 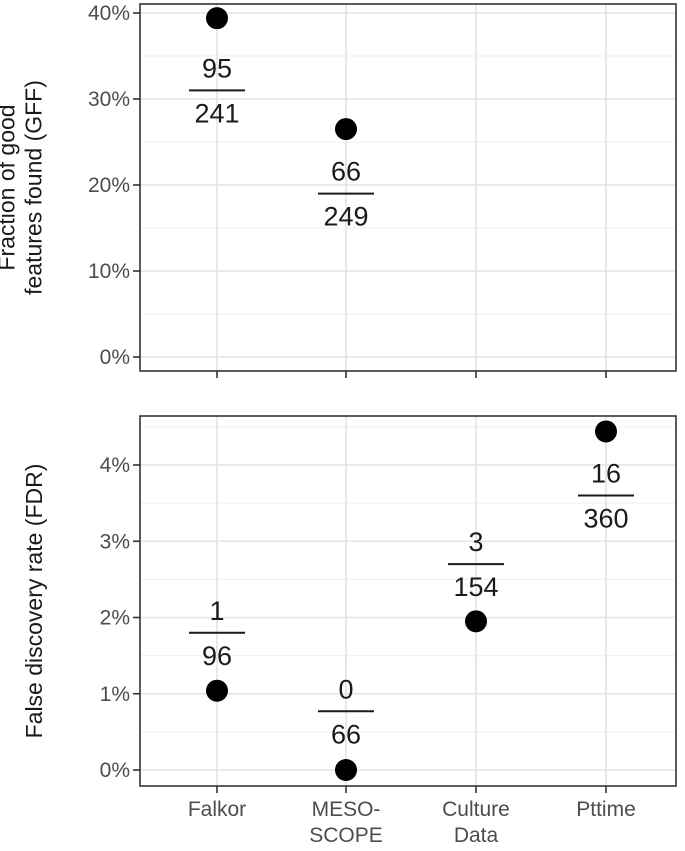 What do you see at coordinates (346, 835) in the screenshot?
I see `x-tick-label: SCOPE` at bounding box center [346, 835].